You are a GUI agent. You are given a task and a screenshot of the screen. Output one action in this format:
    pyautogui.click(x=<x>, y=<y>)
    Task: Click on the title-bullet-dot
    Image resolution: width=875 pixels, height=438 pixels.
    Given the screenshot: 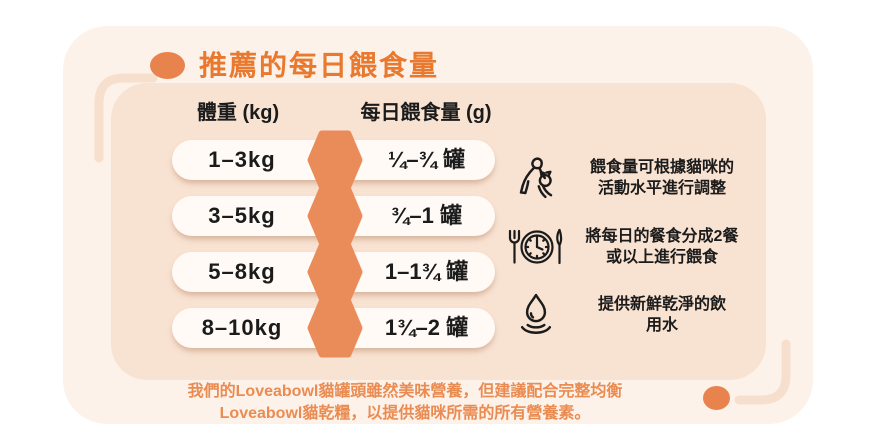 What is the action you would take?
    pyautogui.click(x=167, y=65)
    